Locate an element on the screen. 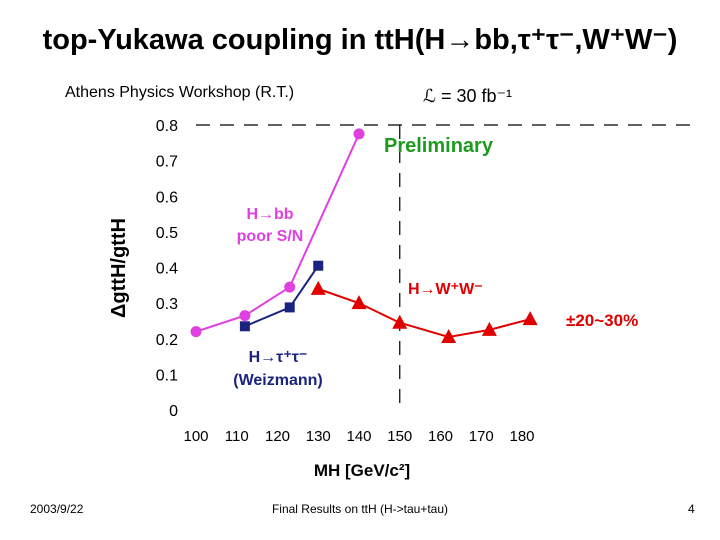 The height and width of the screenshot is (540, 720). x-tick-label: 120 is located at coordinates (277, 436).